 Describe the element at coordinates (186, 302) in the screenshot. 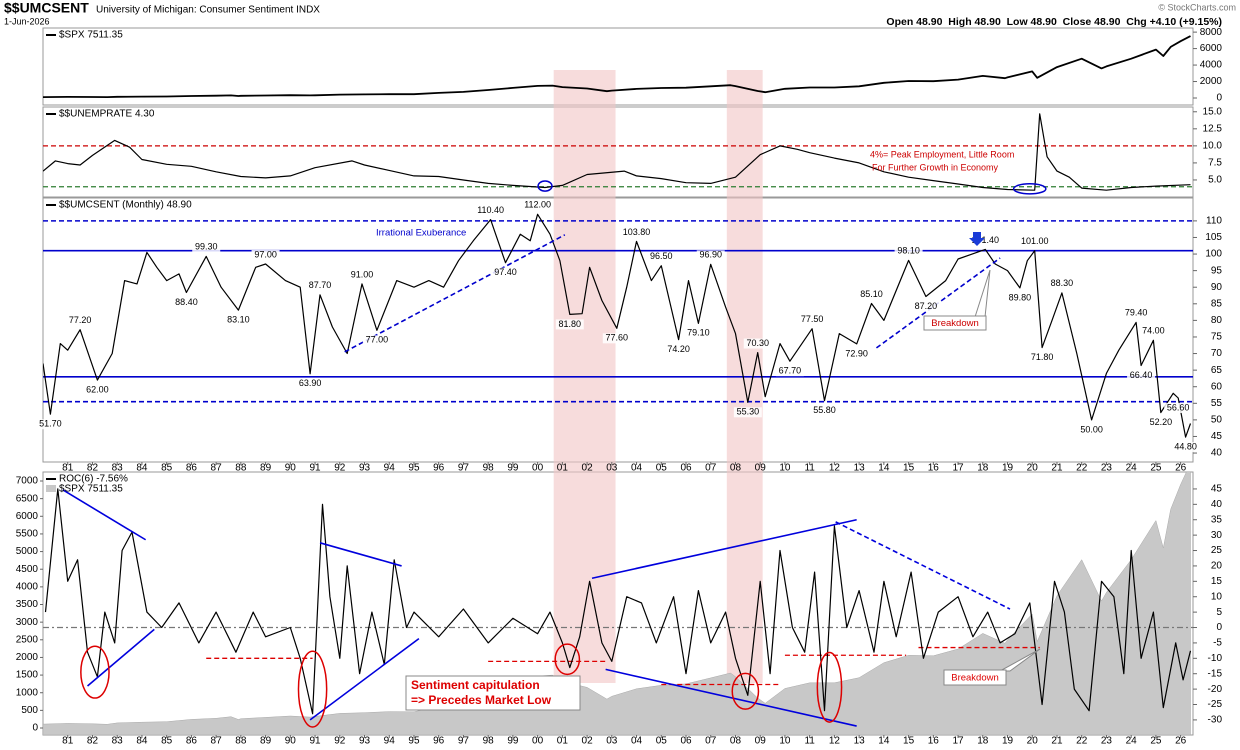

I see `value-label: 88.40` at that location.